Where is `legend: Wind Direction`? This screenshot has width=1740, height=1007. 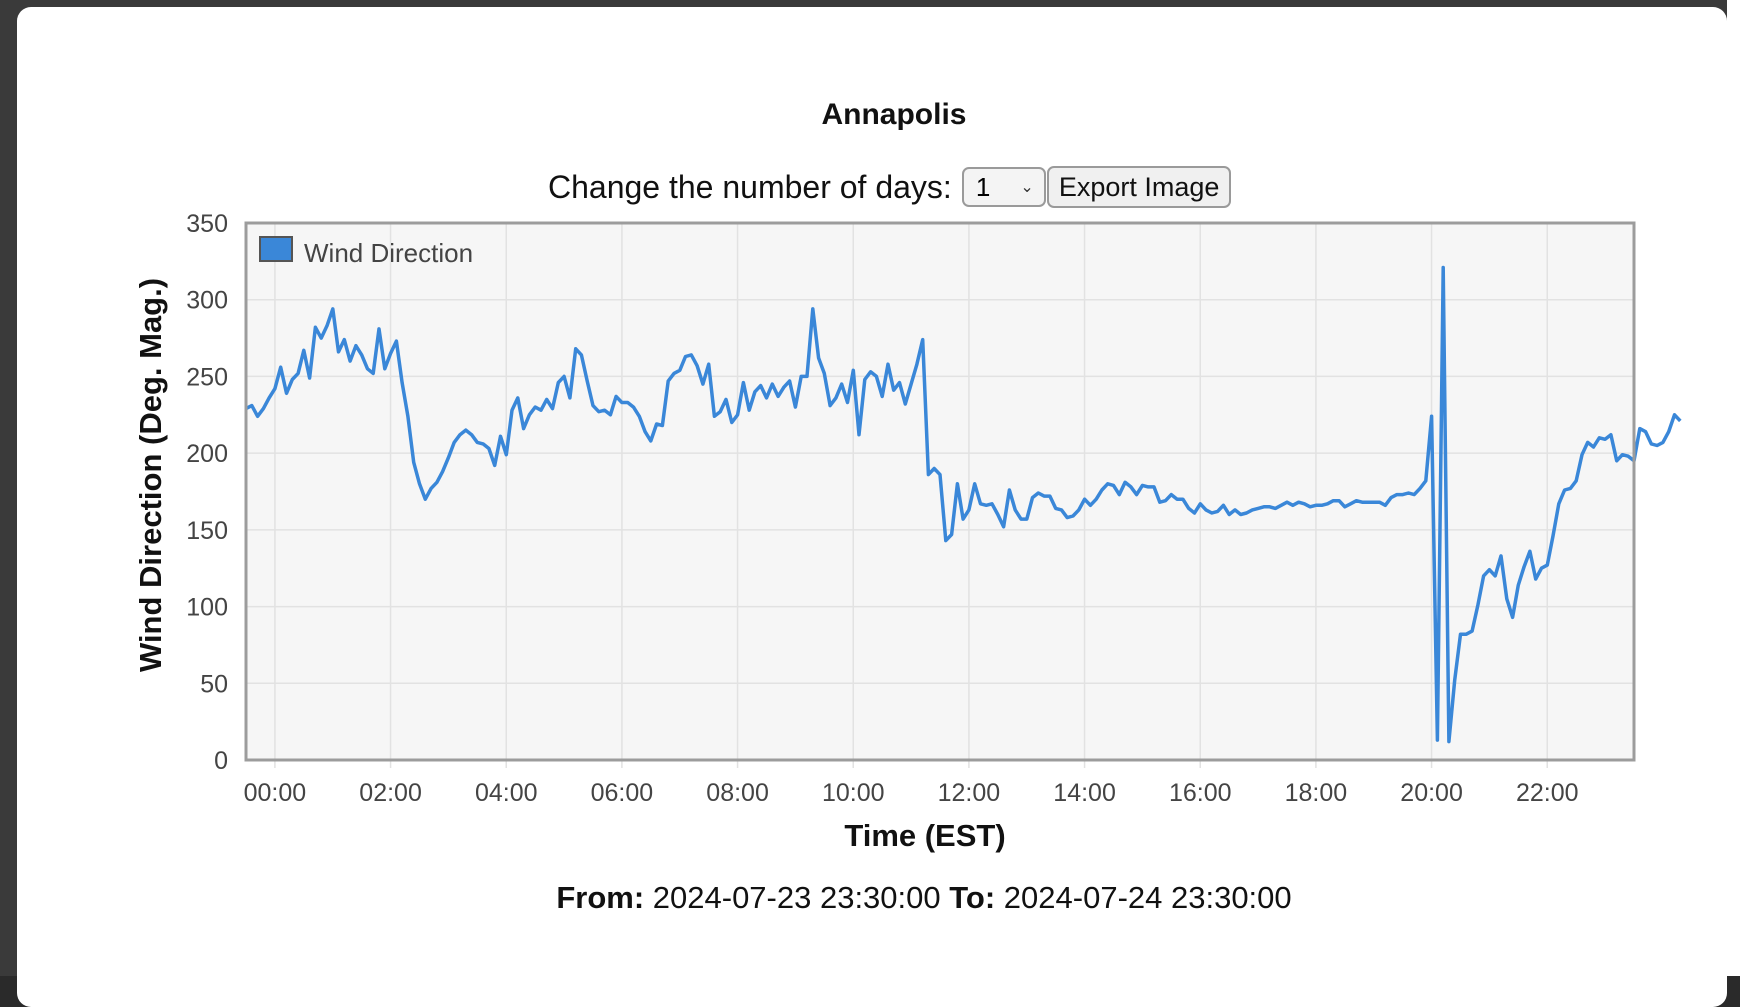 legend: Wind Direction is located at coordinates (366, 252).